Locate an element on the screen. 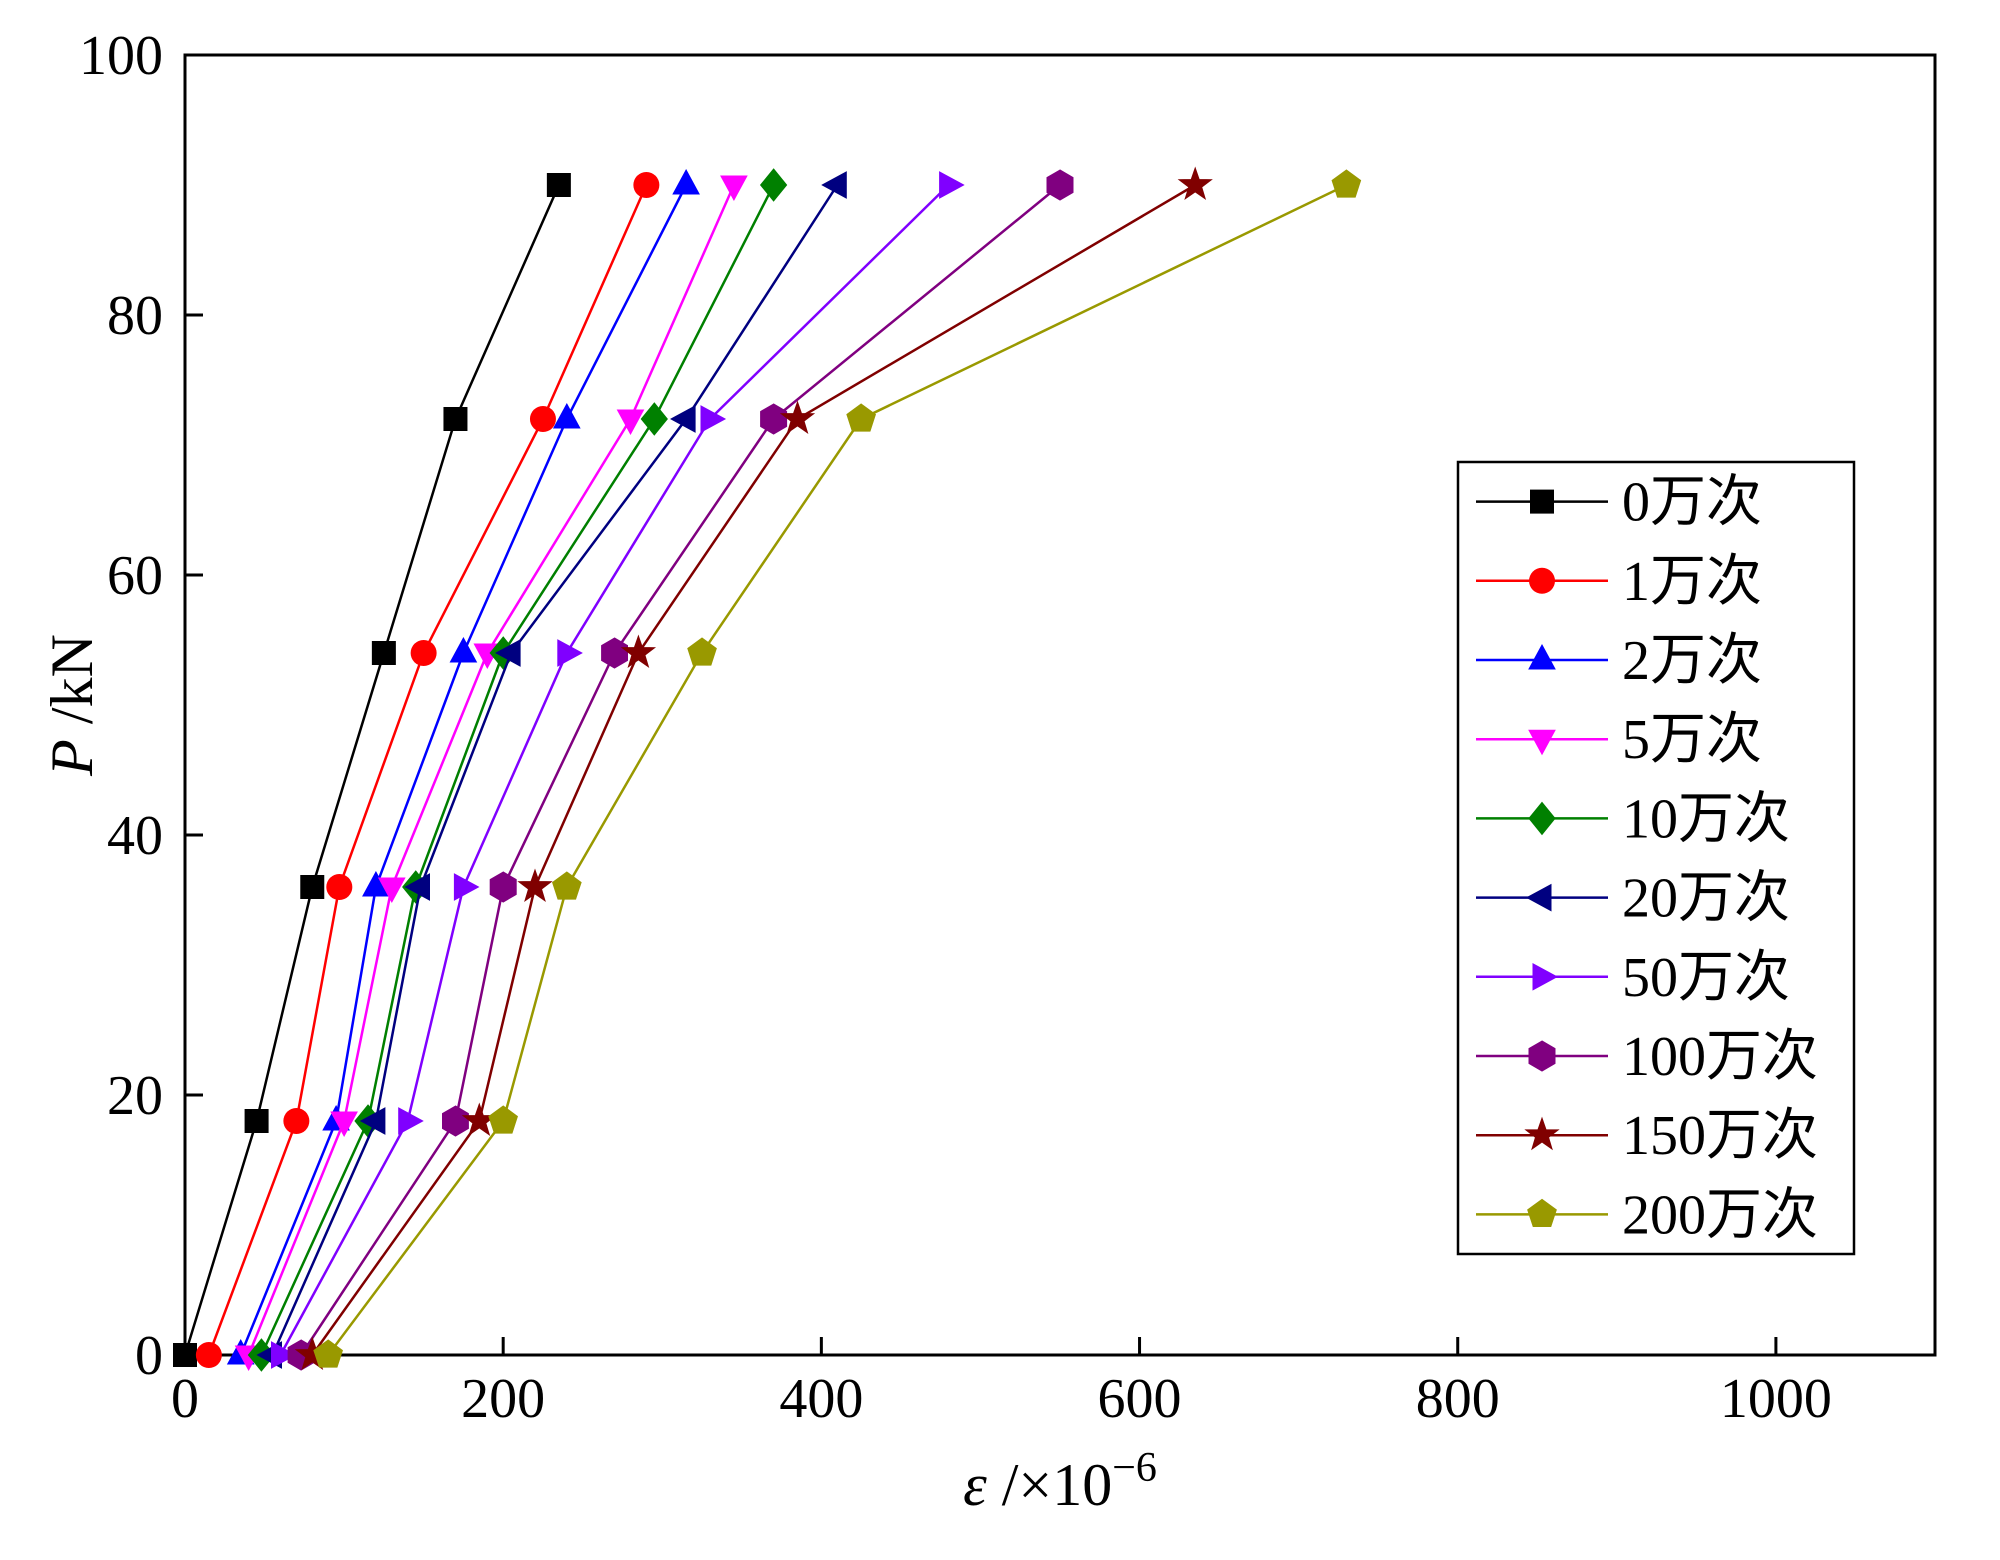  legend-item-7: 100万次 is located at coordinates (1647, 1057).